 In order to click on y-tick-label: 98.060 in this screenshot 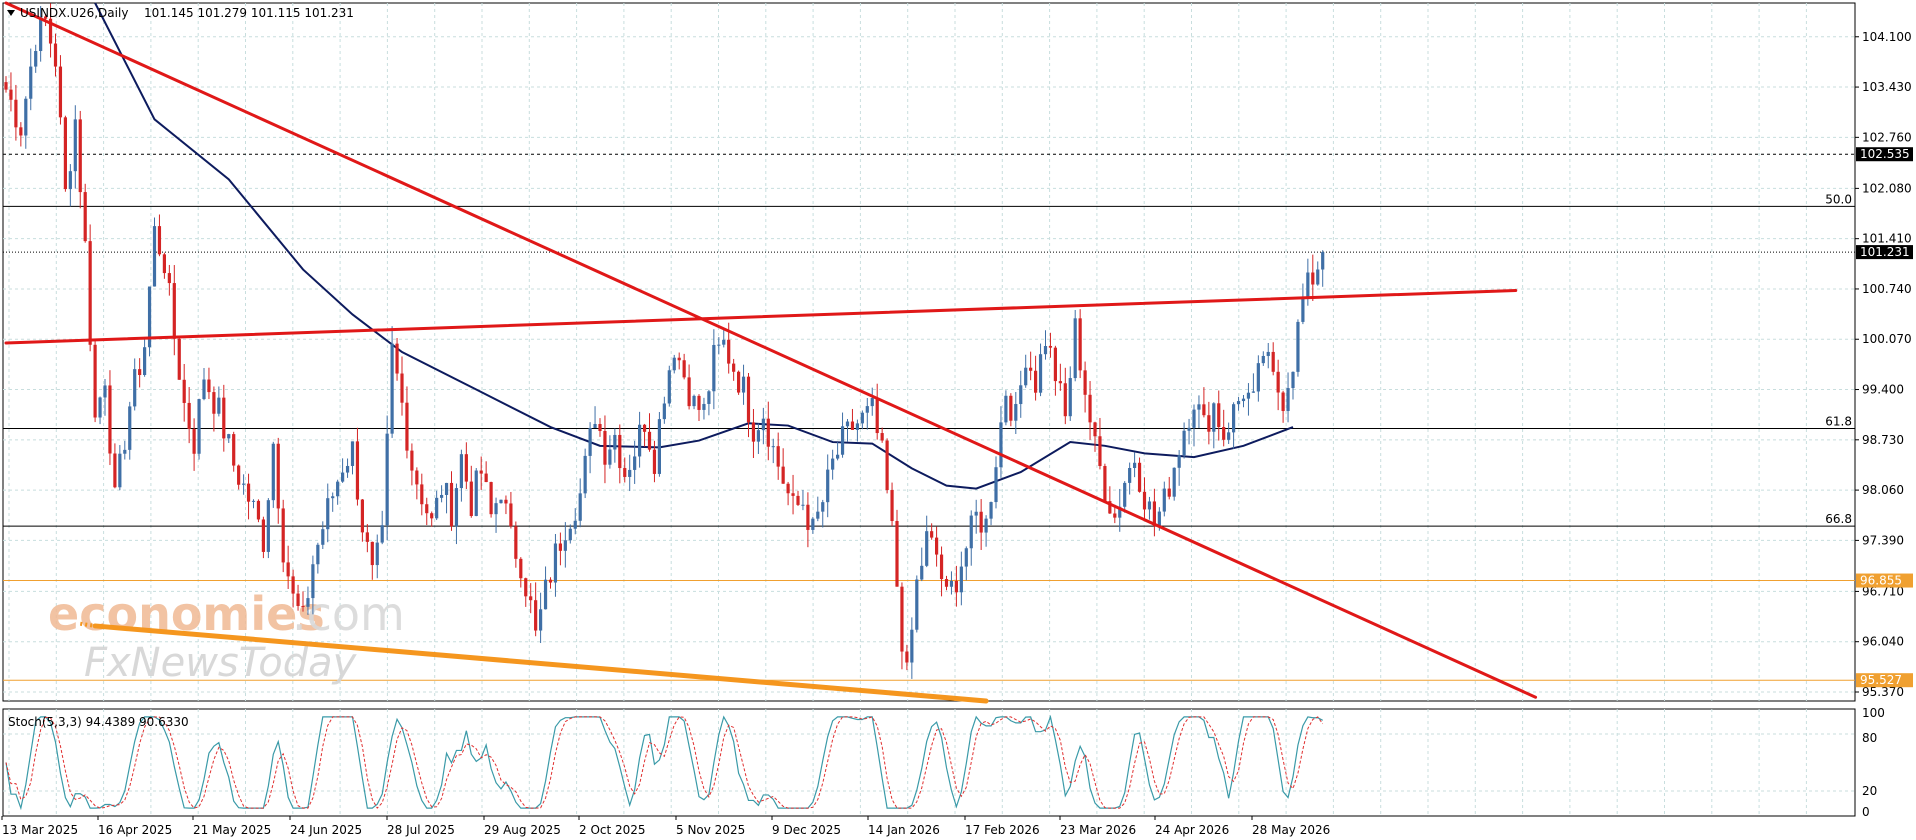, I will do `click(1883, 490)`.